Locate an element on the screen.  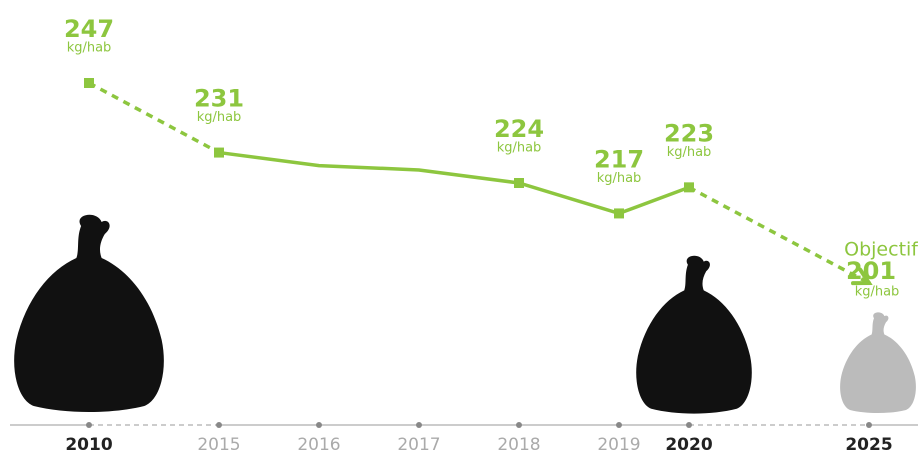
value-label: 247 is located at coordinates (89, 29).